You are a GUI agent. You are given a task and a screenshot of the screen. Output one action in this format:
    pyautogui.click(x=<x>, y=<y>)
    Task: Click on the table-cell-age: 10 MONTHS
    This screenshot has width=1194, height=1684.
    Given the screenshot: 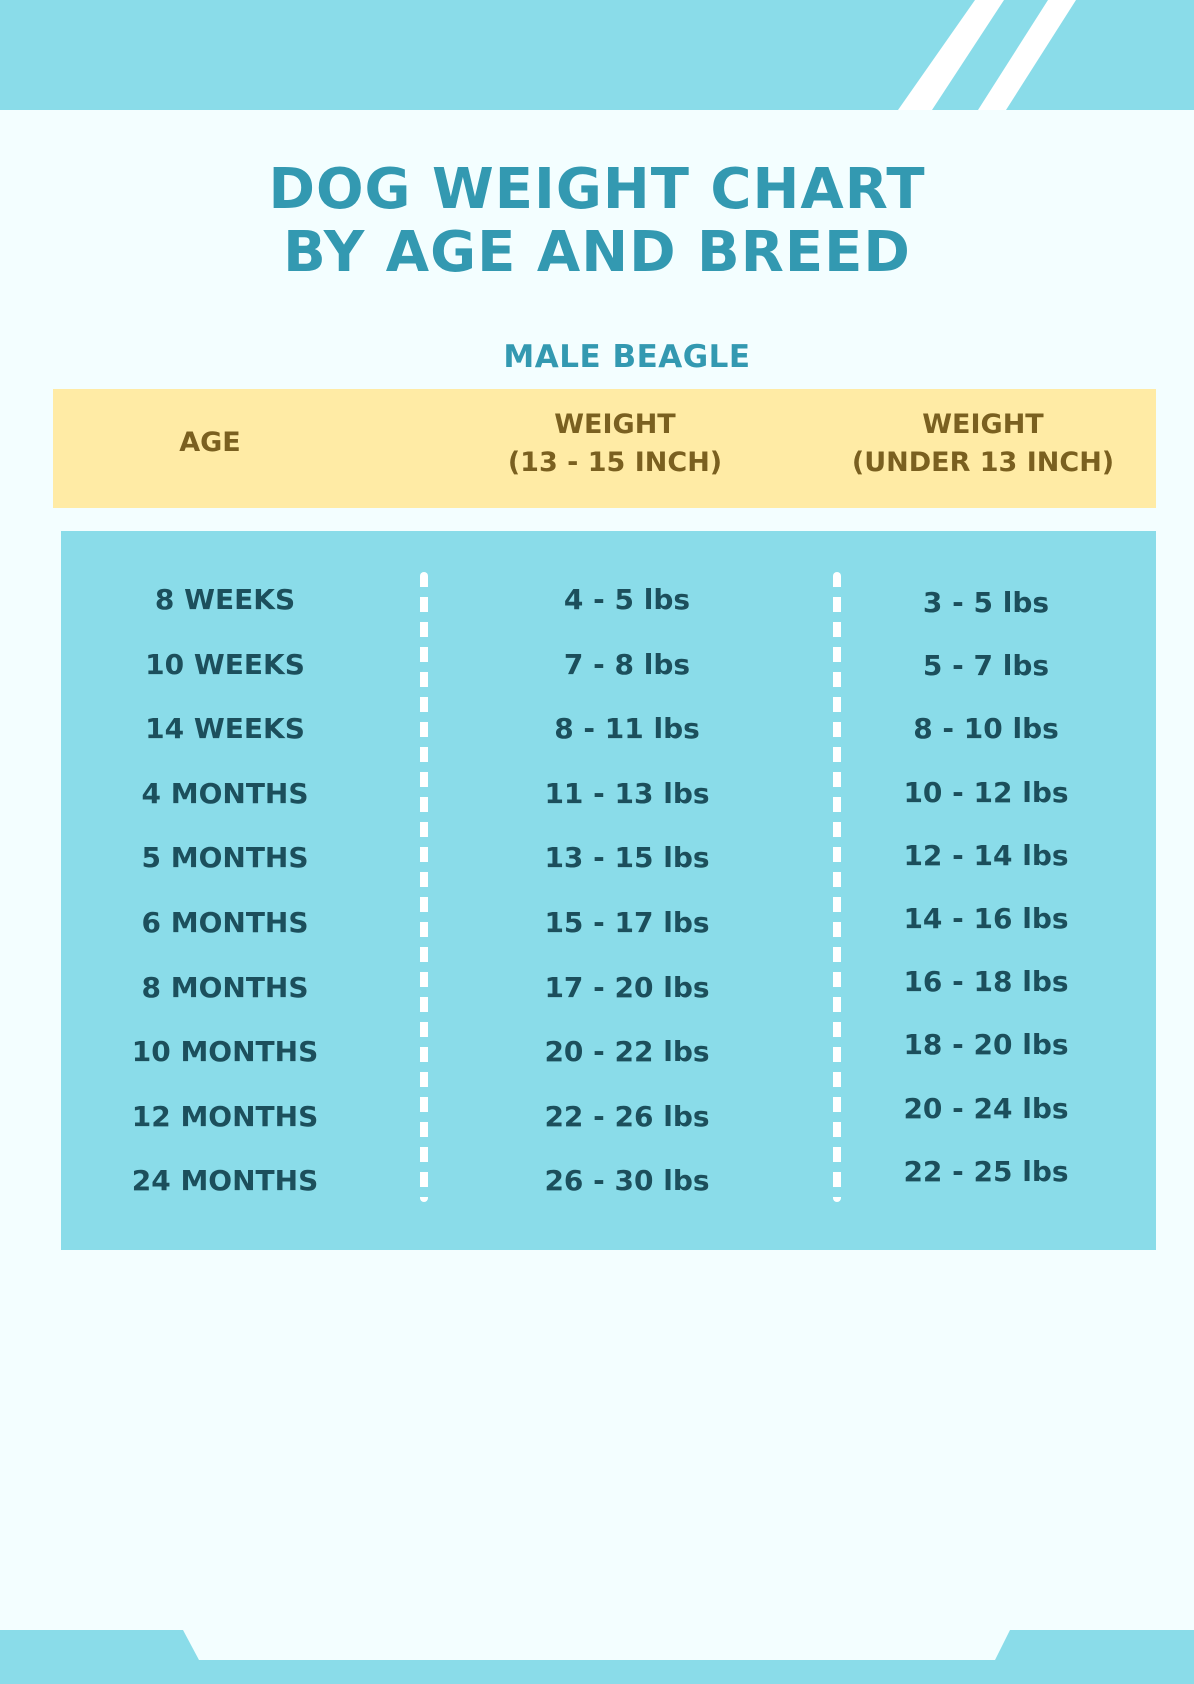 What is the action you would take?
    pyautogui.click(x=225, y=1052)
    